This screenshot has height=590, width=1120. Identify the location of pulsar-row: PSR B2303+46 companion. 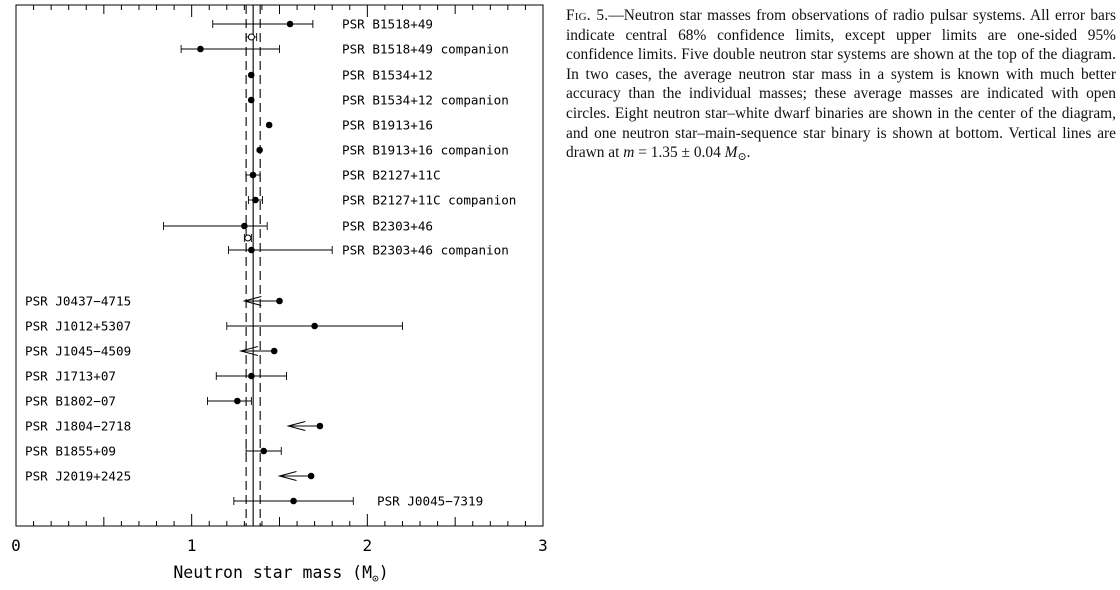
(368, 250).